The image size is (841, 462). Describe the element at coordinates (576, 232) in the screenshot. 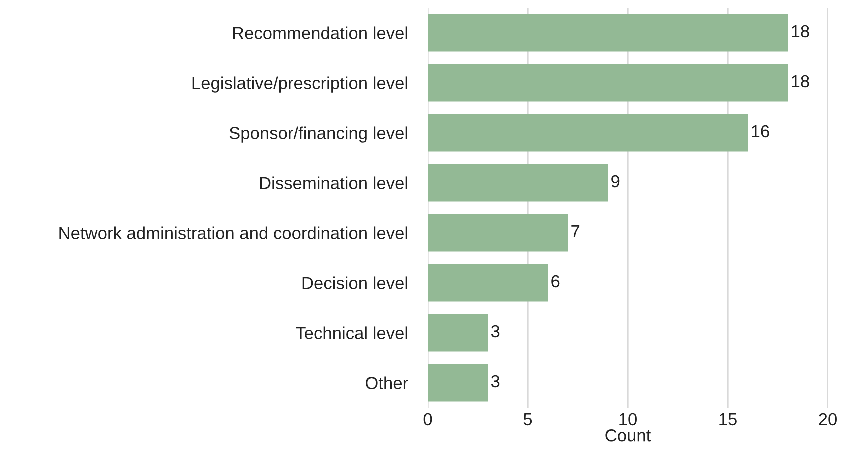

I see `data-label: 7` at that location.